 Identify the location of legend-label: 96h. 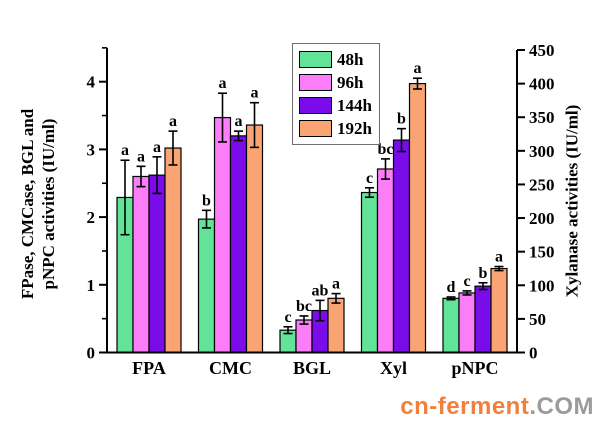
(350, 82).